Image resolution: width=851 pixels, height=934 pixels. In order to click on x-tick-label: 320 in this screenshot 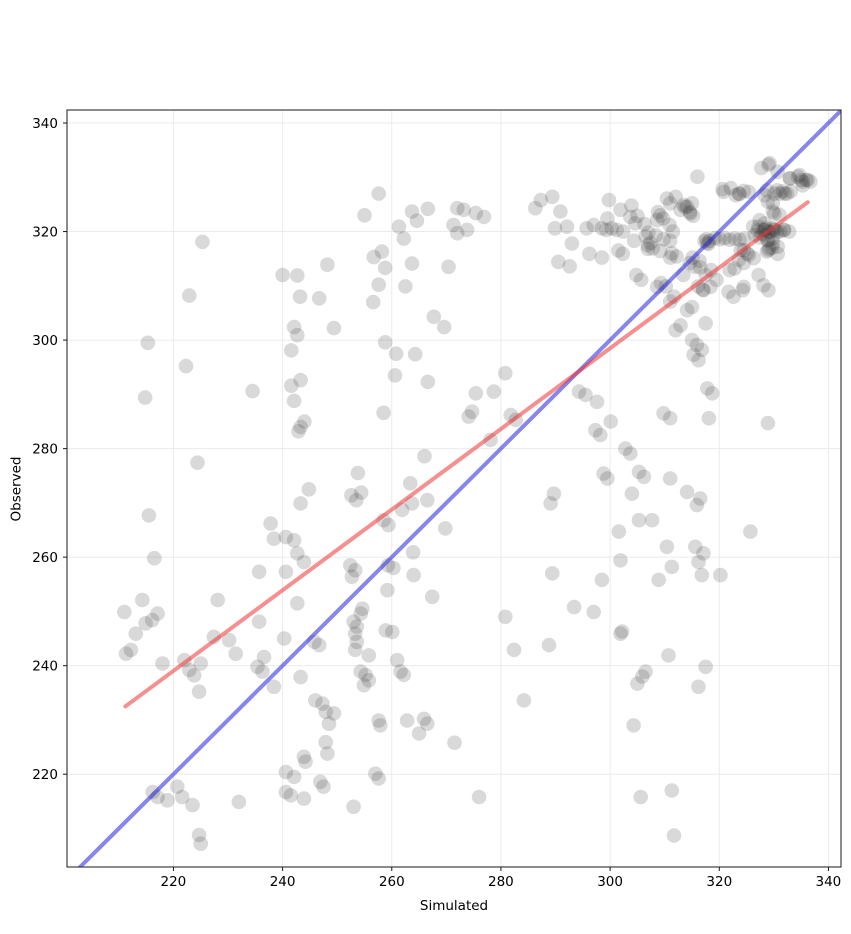, I will do `click(719, 882)`.